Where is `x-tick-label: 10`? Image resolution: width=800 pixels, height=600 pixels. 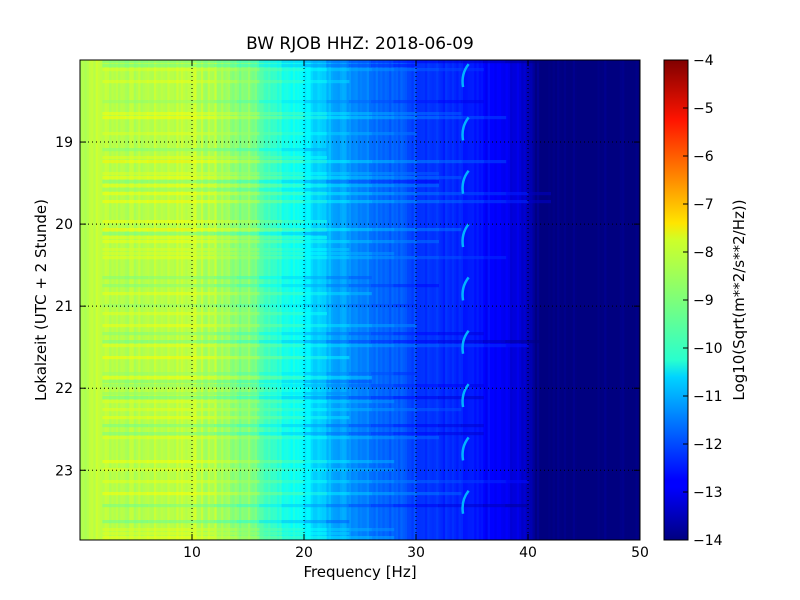
x-tick-label: 10 is located at coordinates (192, 553).